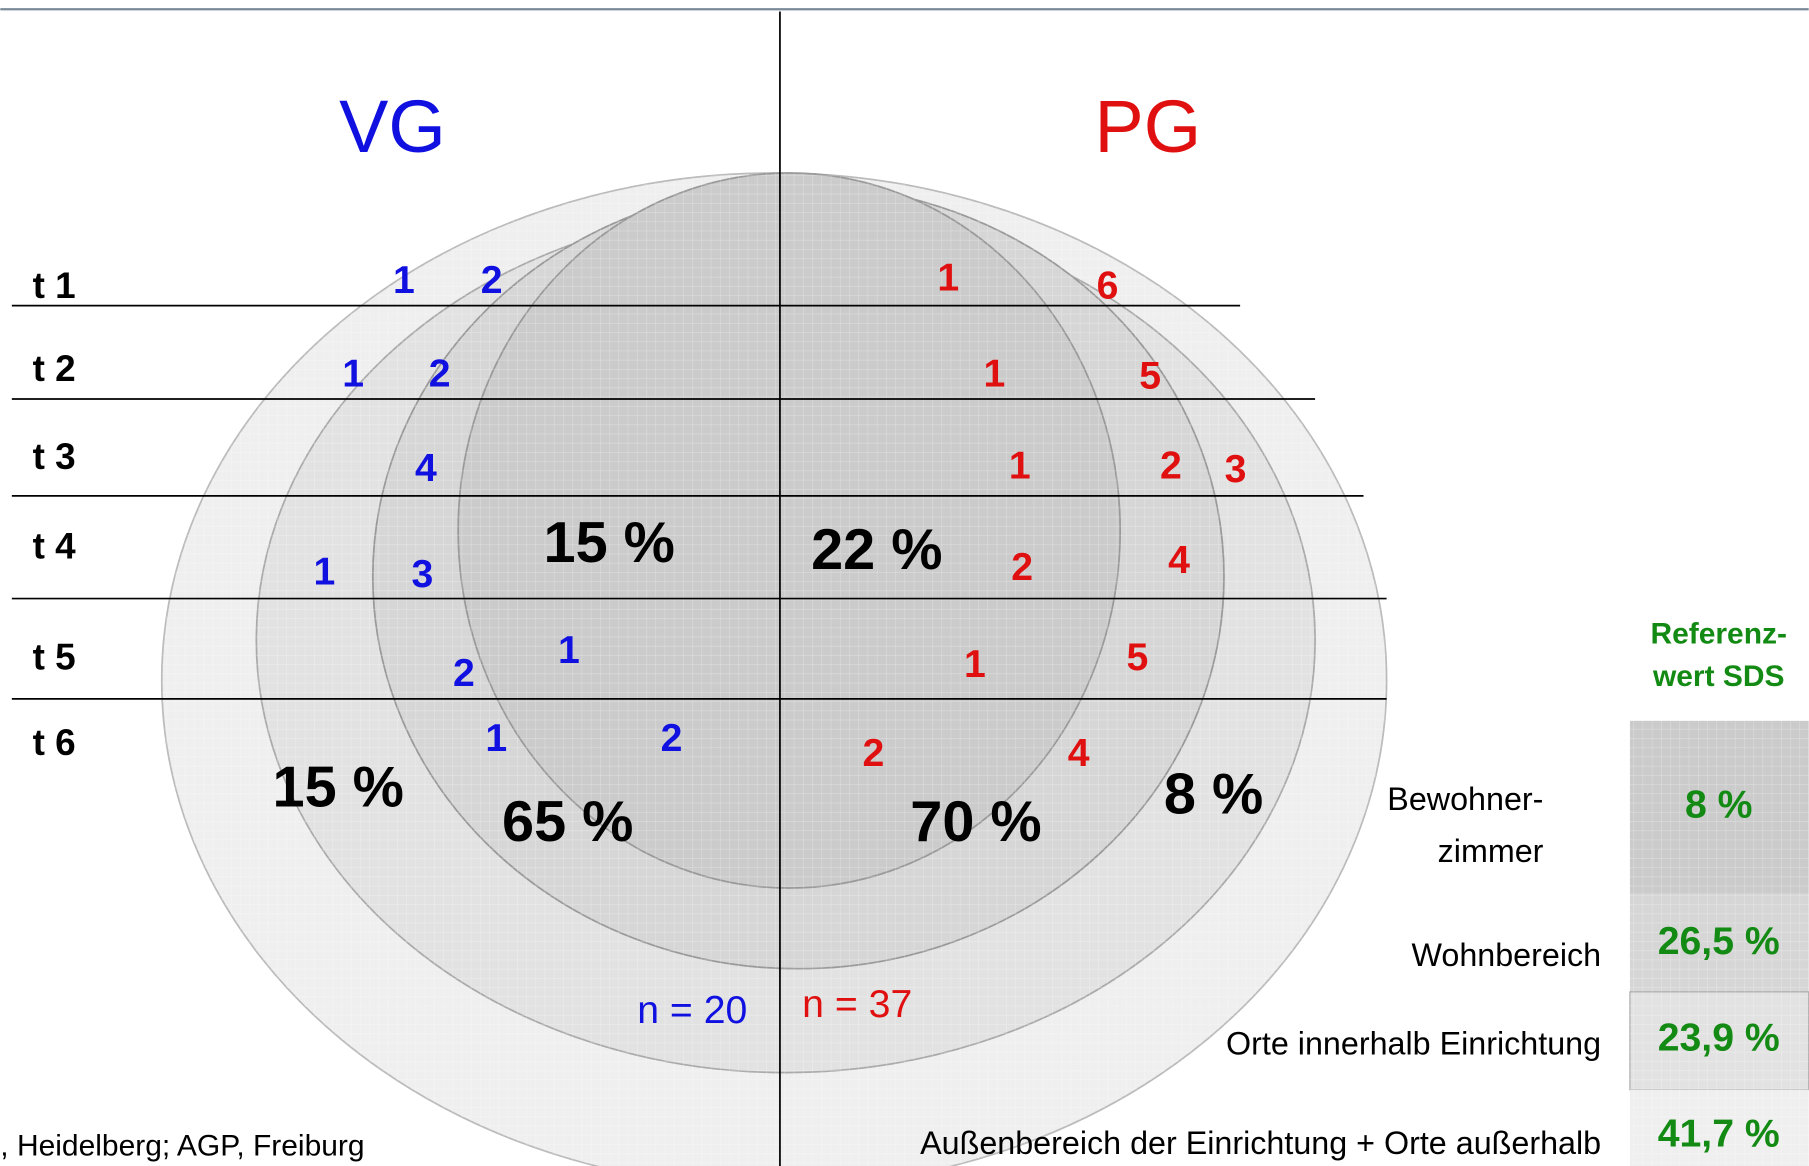 The height and width of the screenshot is (1166, 1809). Describe the element at coordinates (54, 285) in the screenshot. I see `time-label: t 1` at that location.